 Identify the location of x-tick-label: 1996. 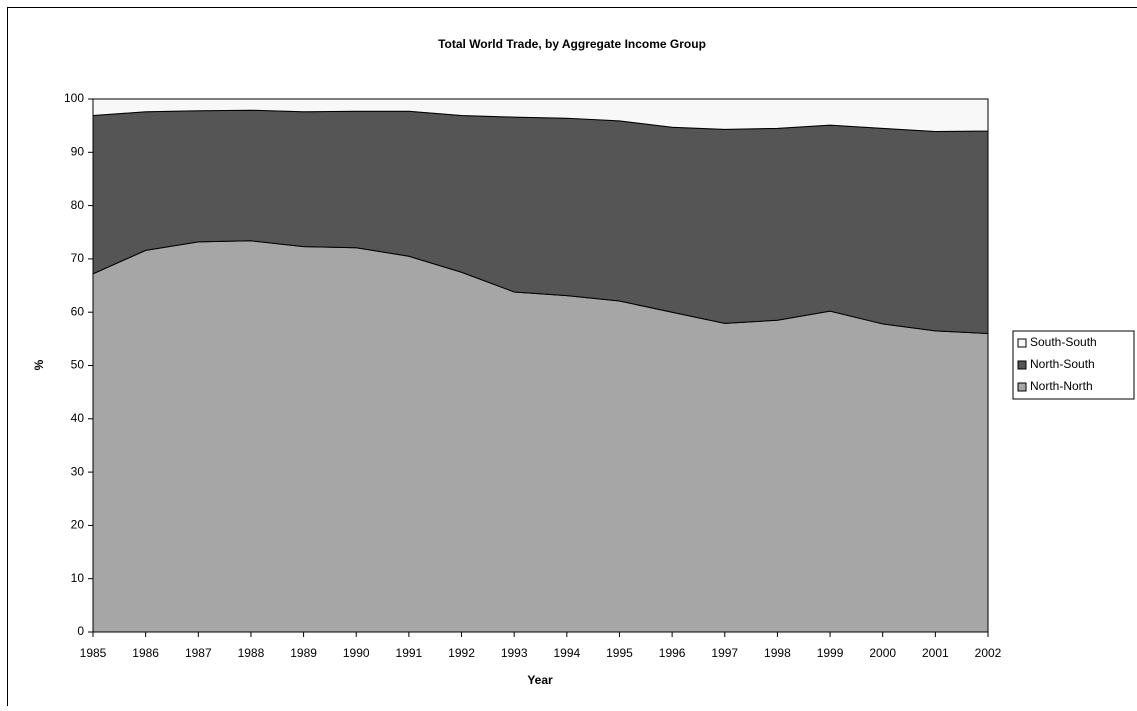
(672, 653).